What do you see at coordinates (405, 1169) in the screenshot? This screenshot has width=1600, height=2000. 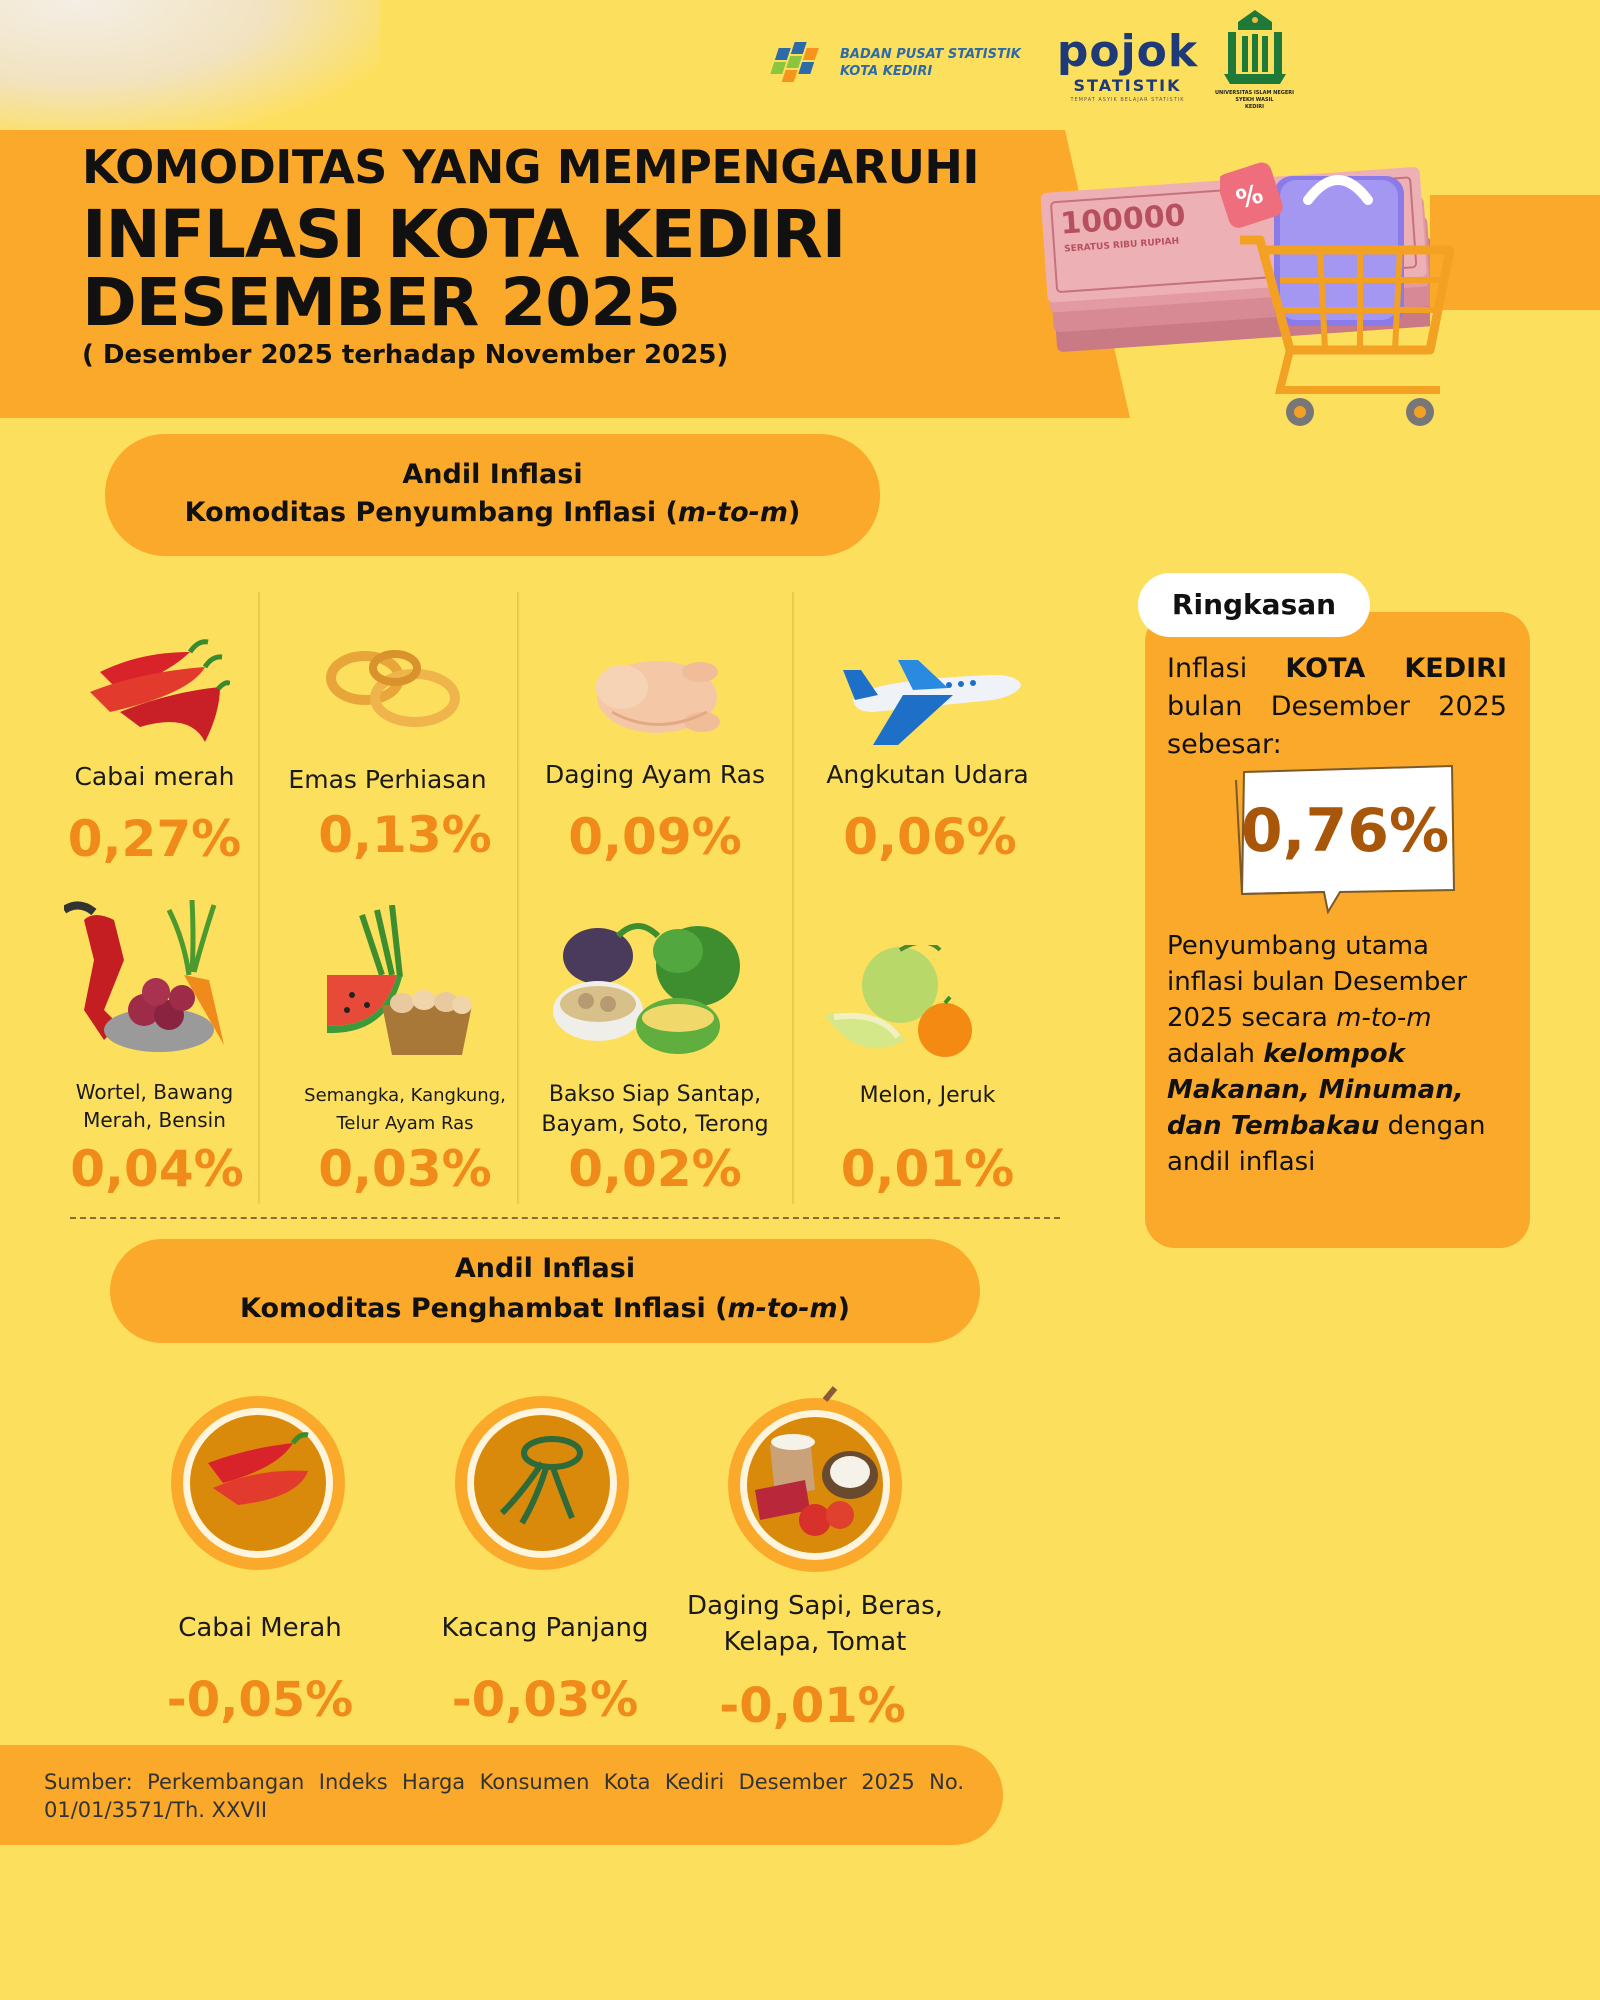 I see `contributor-value: 0,03%` at bounding box center [405, 1169].